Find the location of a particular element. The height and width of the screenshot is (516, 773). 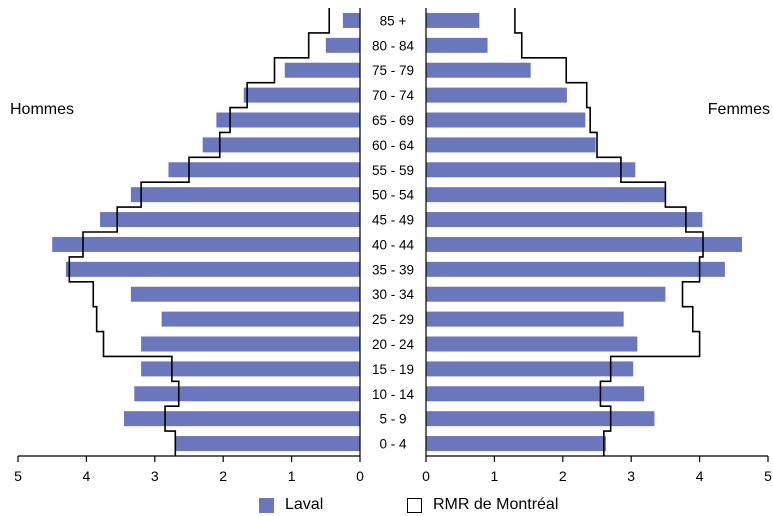

age-group-label: 50 - 54 is located at coordinates (393, 195).